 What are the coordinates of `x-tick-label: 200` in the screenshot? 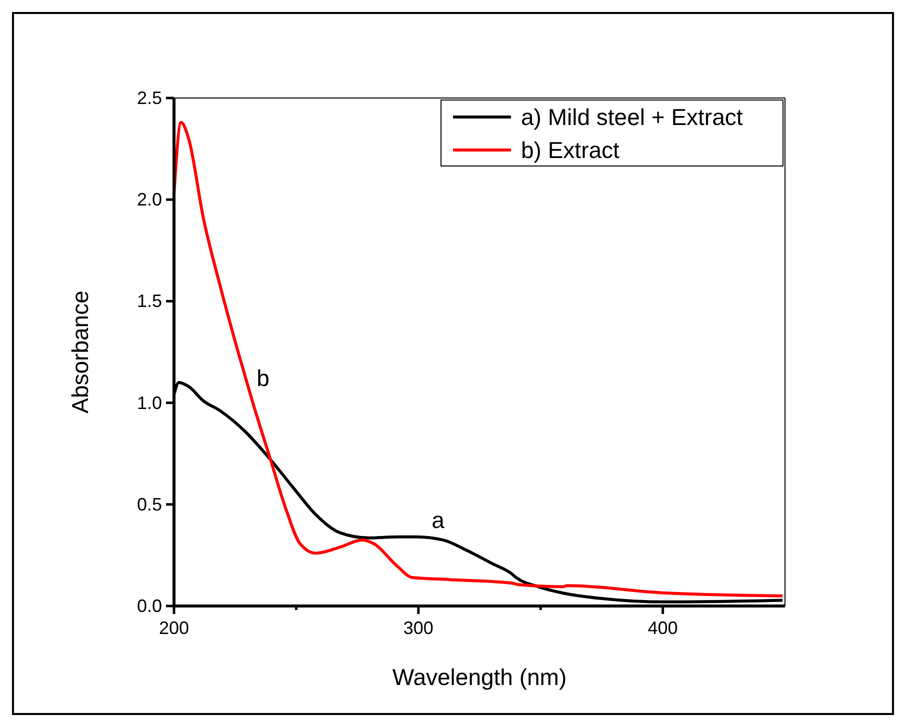 It's located at (174, 628).